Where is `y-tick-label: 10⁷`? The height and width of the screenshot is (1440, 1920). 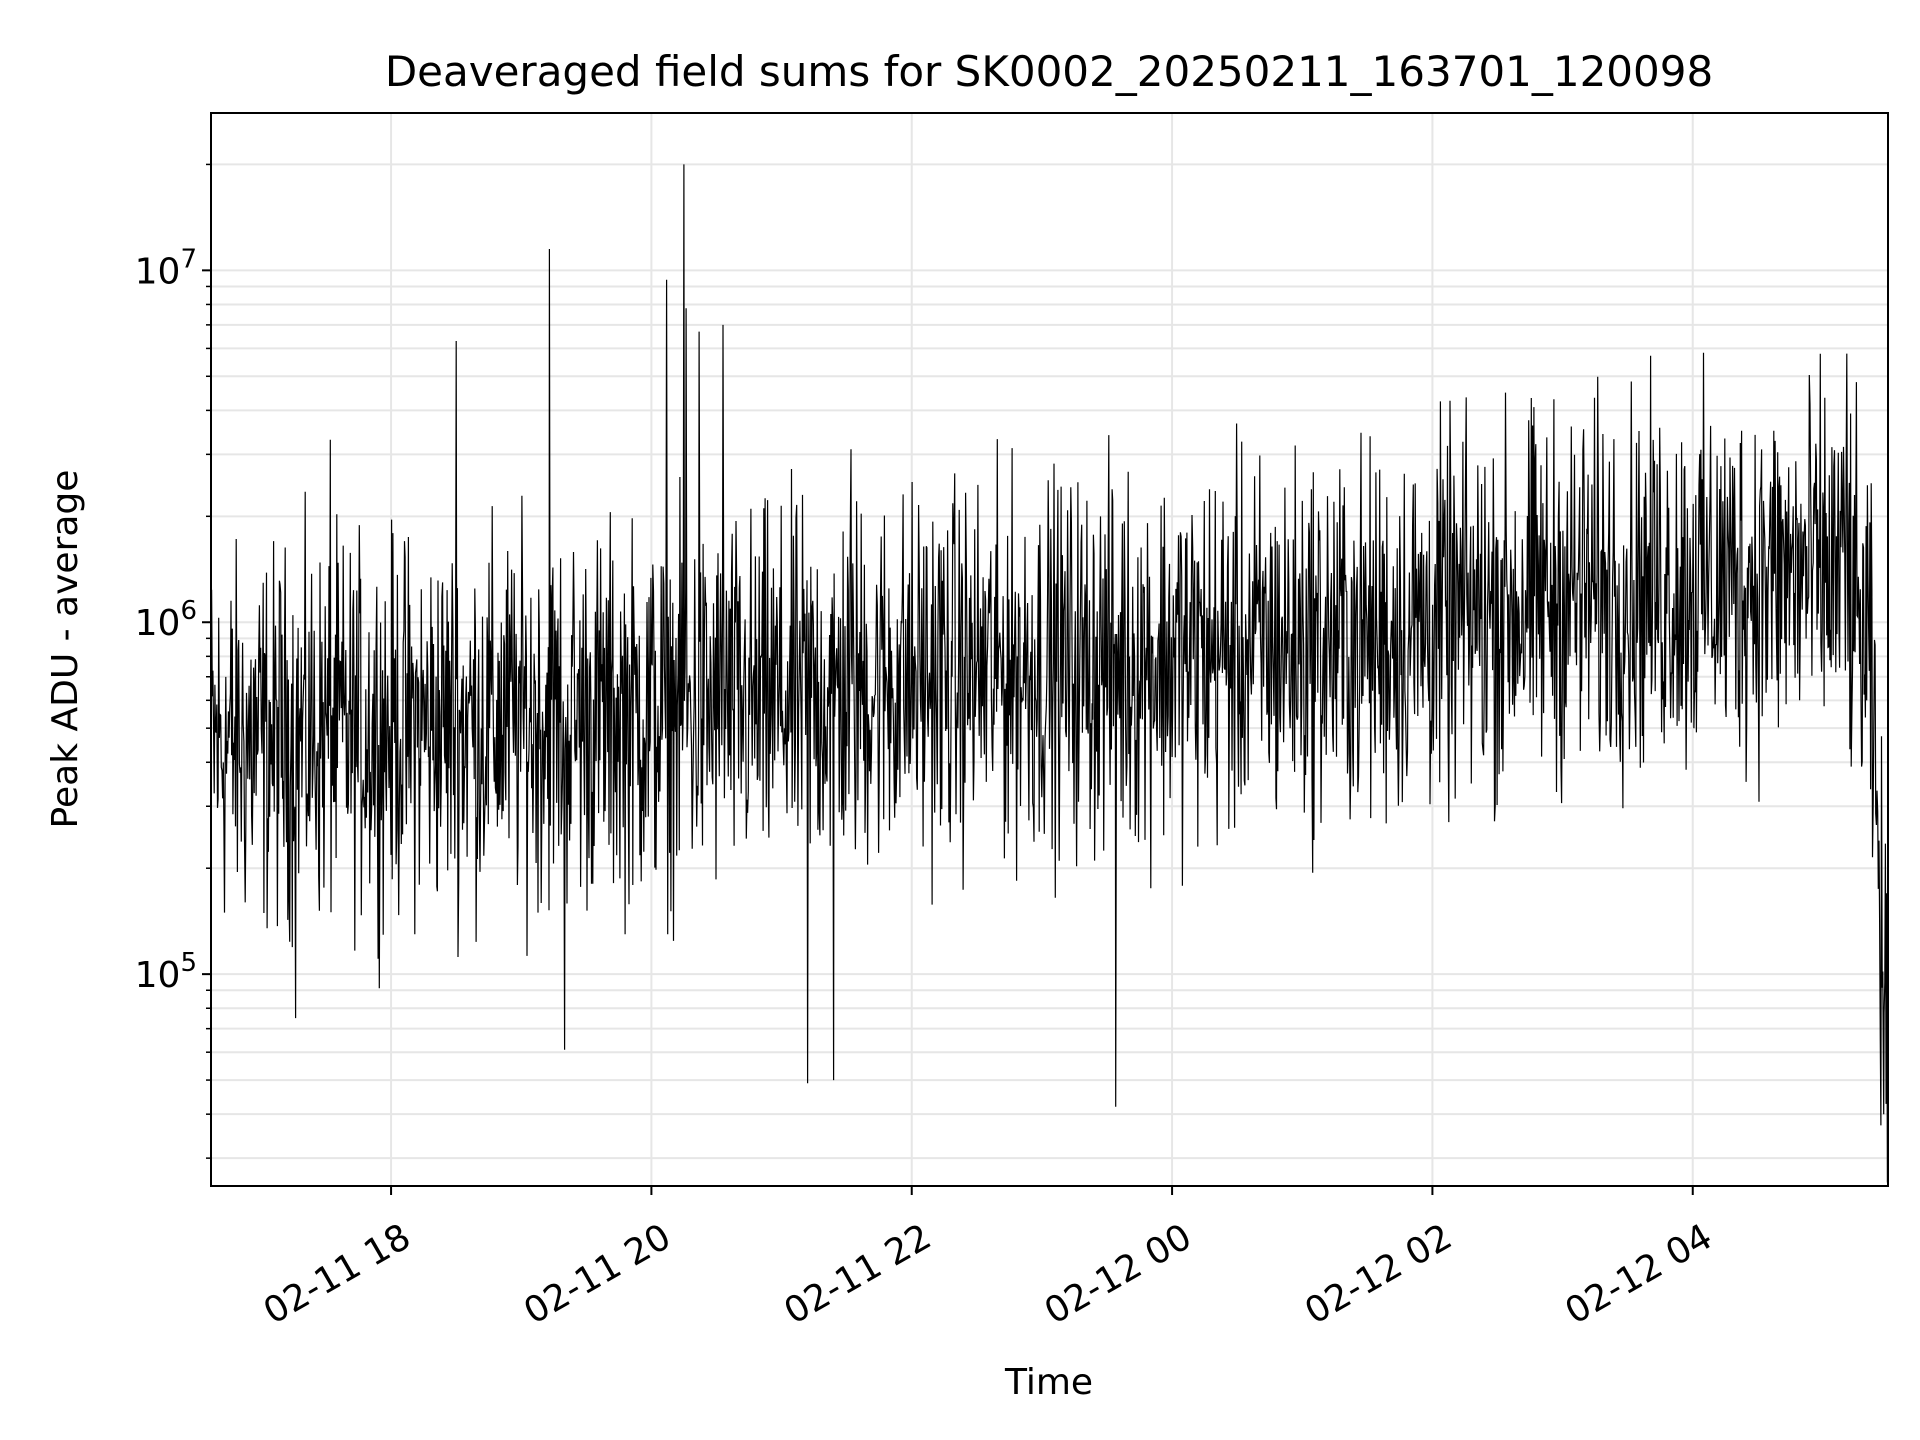
y-tick-label: 10⁷ is located at coordinates (166, 268).